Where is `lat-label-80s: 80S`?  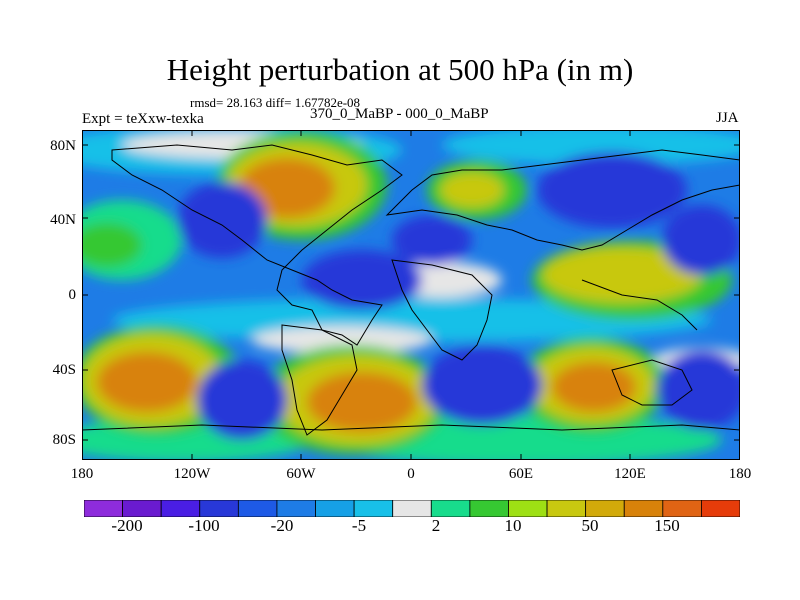
lat-label-80s: 80S is located at coordinates (64, 440).